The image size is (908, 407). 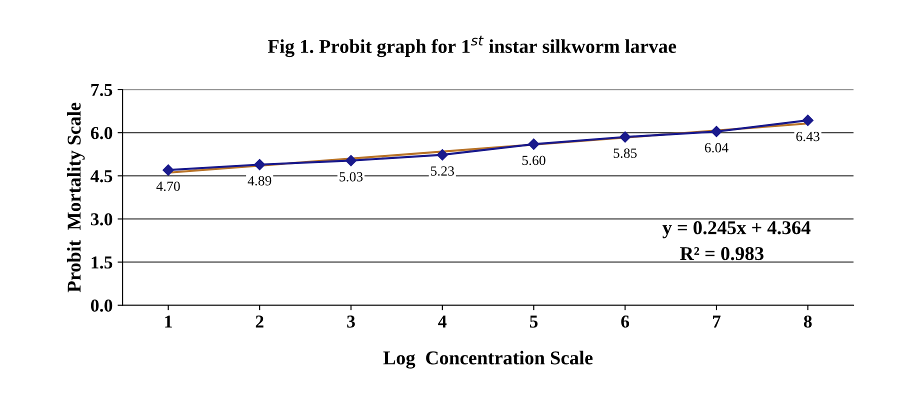 I want to click on y-tick-label: 1.5, so click(x=102, y=262).